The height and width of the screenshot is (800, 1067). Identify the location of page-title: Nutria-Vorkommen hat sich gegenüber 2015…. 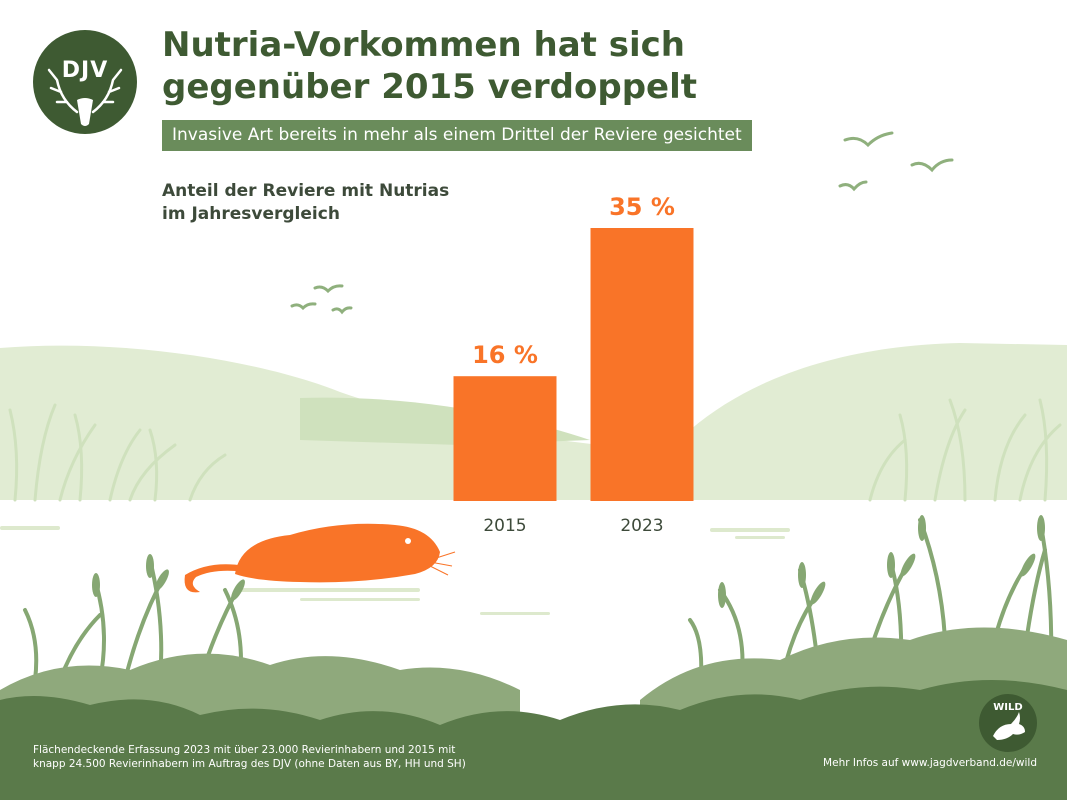
(442, 66).